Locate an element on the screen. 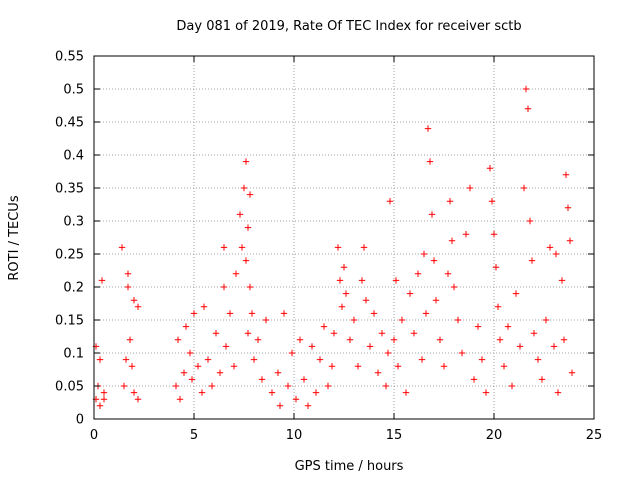 This screenshot has height=480, width=640. y-tick-label: 0.5 is located at coordinates (73, 90).